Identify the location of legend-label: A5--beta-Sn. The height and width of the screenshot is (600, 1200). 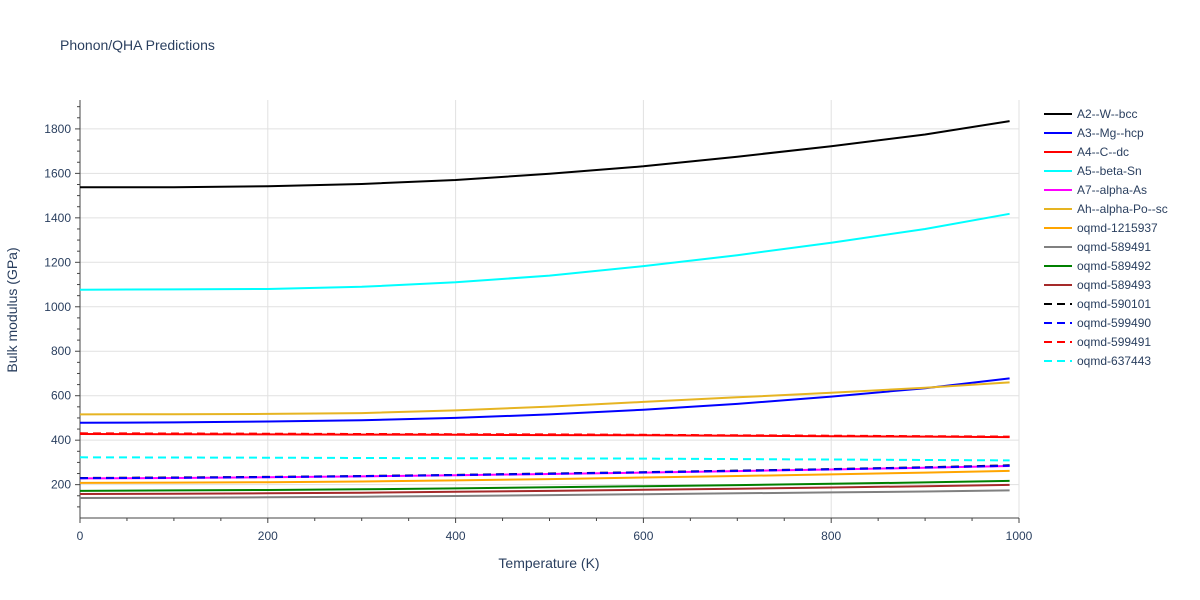
(1109, 171).